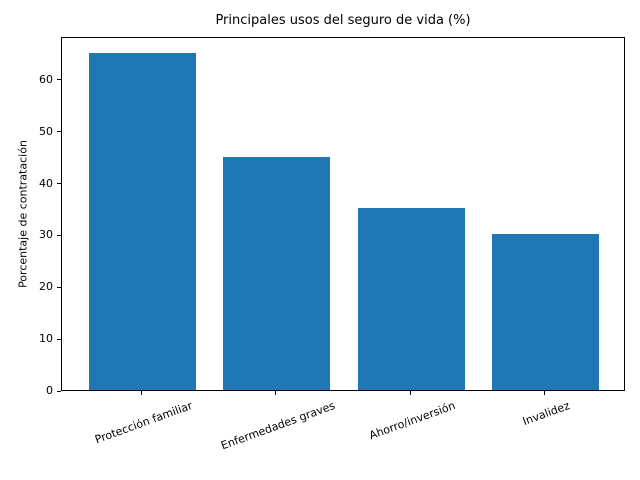 The image size is (640, 480). What do you see at coordinates (412, 421) in the screenshot?
I see `x-tick-label: Ahorro/inversión` at bounding box center [412, 421].